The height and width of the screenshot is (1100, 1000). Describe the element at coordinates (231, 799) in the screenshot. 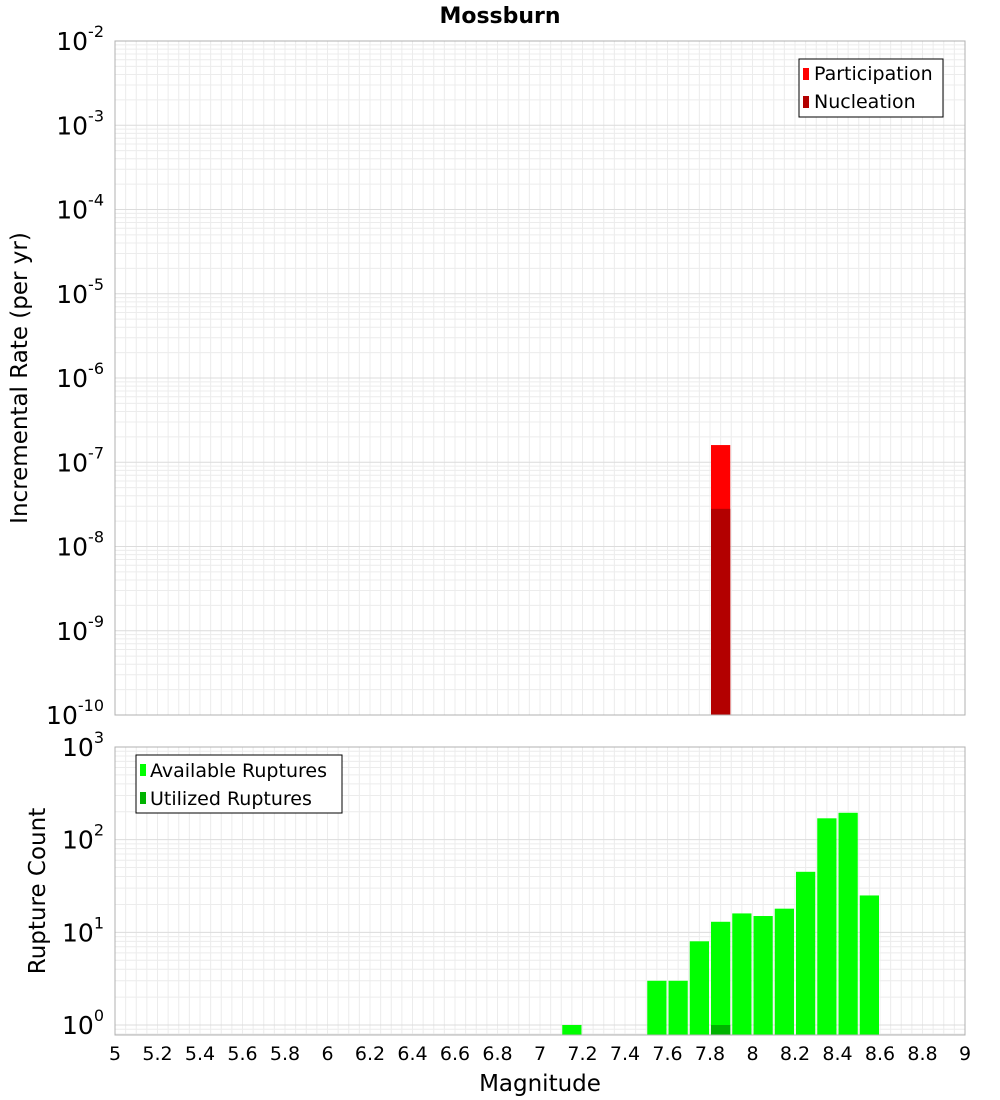

I see `legend-label-utilized: Utilized Ruptures` at that location.